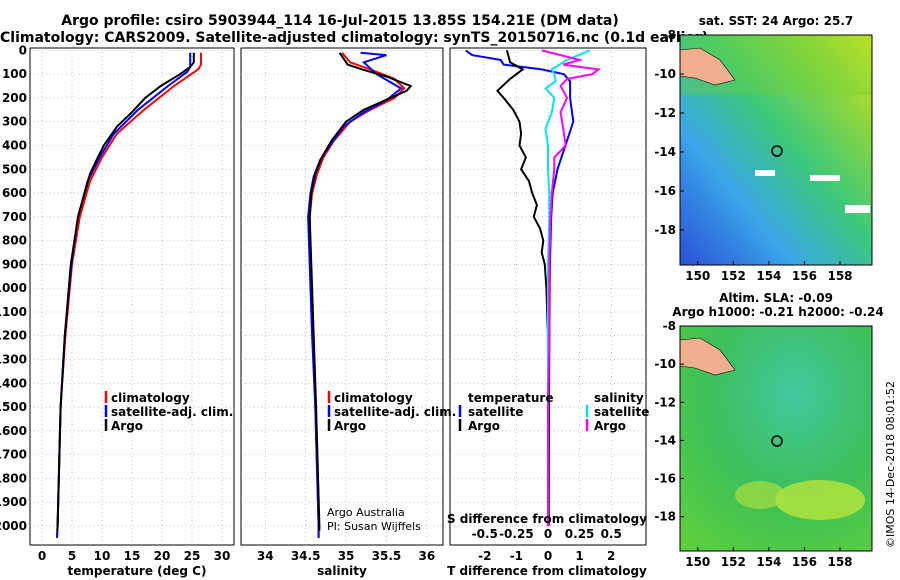  I want to click on temperature-tick-label: 25, so click(192, 556).